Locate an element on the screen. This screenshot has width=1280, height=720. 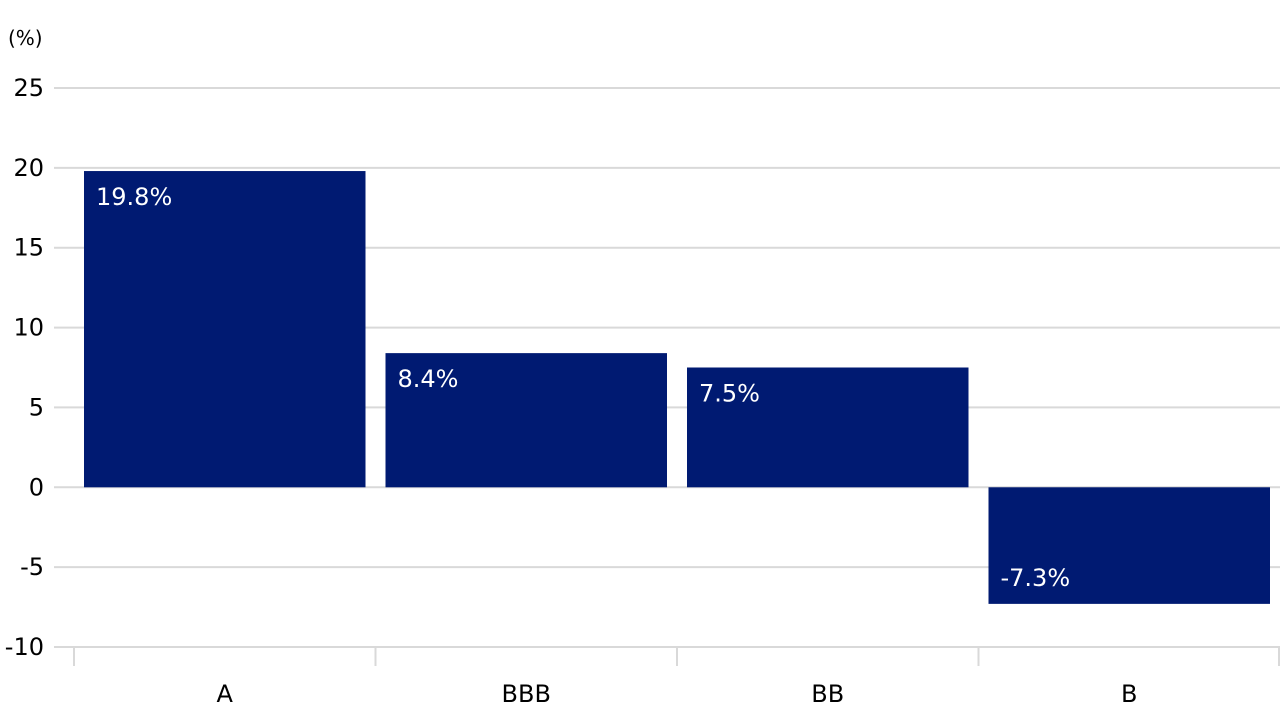
bar-a is located at coordinates (225, 329).